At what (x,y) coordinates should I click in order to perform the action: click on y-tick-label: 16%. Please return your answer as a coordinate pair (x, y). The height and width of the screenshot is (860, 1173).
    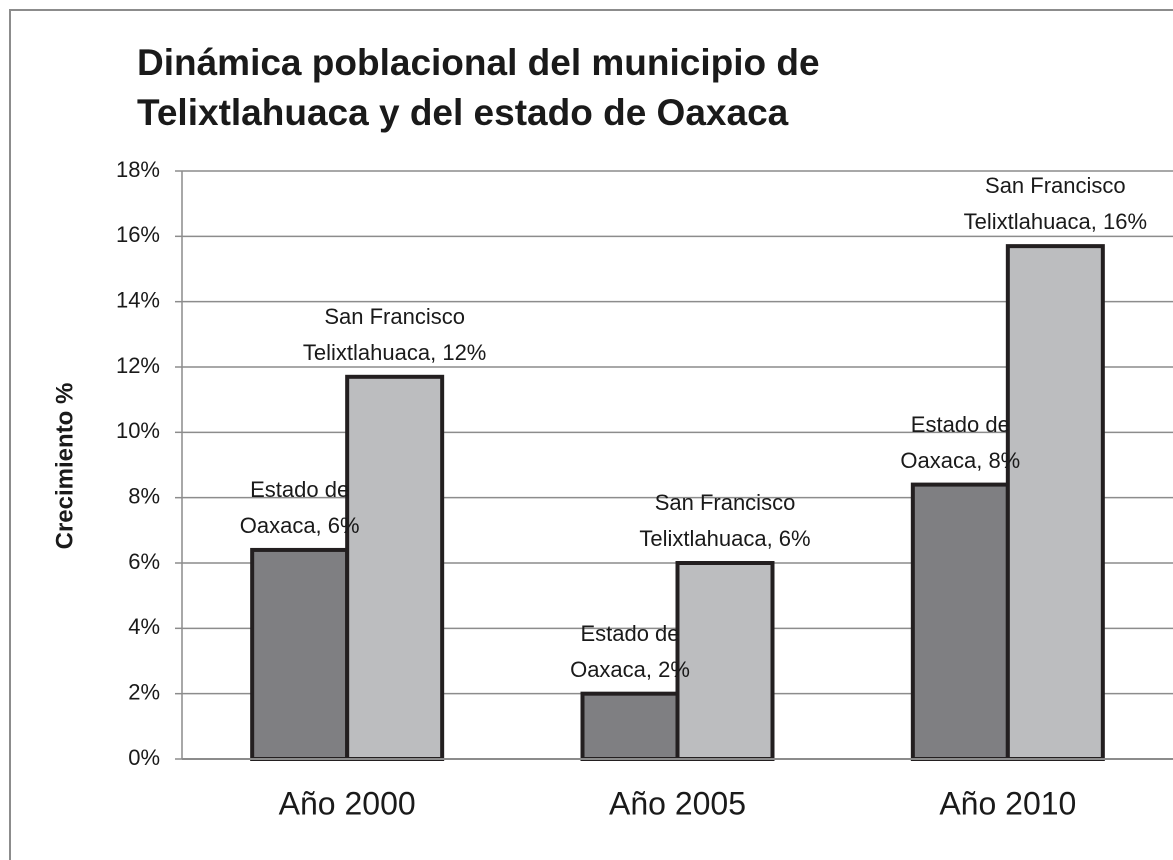
    Looking at the image, I should click on (138, 234).